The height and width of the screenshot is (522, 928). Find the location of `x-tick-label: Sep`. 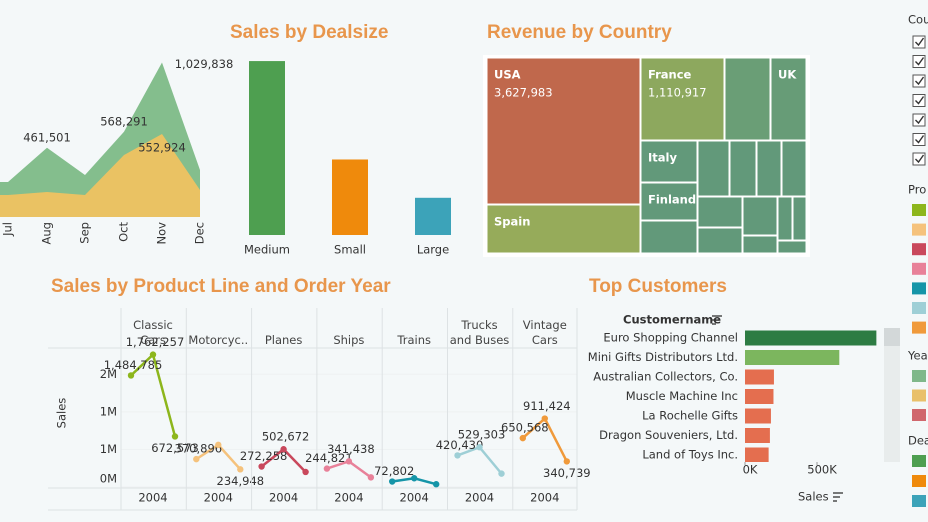

x-tick-label: Sep is located at coordinates (85, 233).